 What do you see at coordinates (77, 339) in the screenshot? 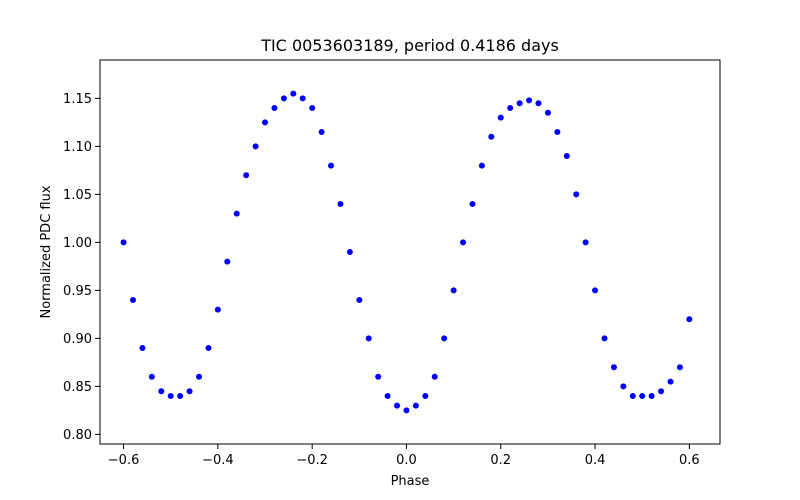
I see `y-tick-label: 0.90` at bounding box center [77, 339].